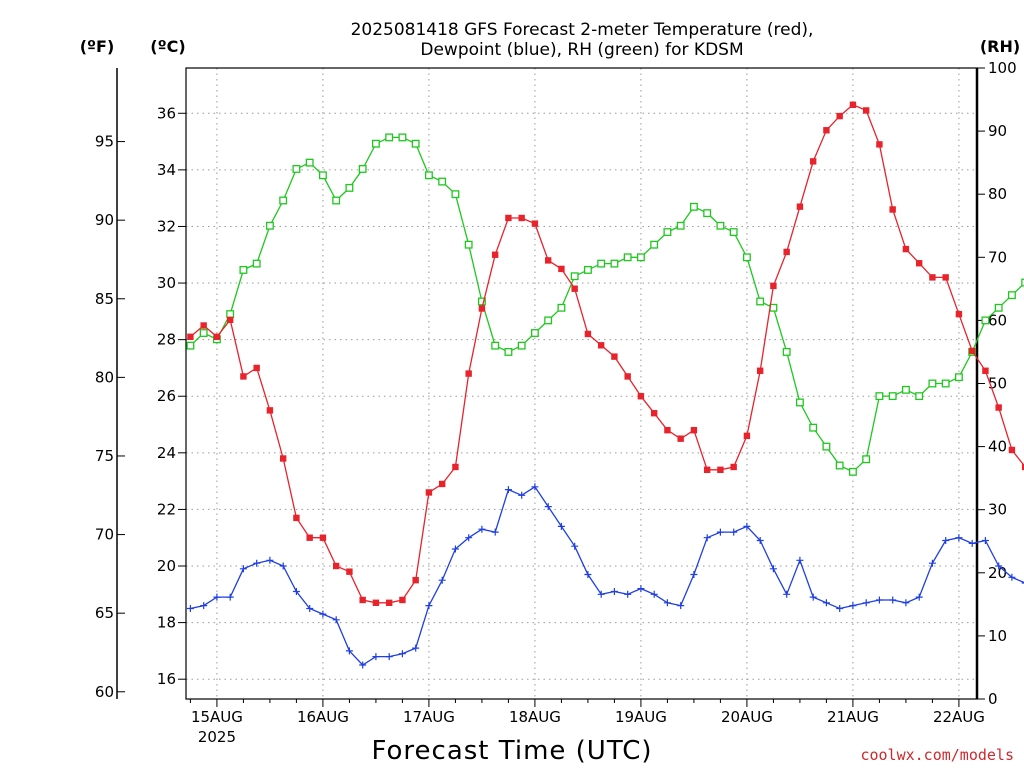 The image size is (1024, 768). Describe the element at coordinates (110, 417) in the screenshot. I see `fahrenheit-axis-ticks: 60 65 70 75 80 85 90 95` at that location.